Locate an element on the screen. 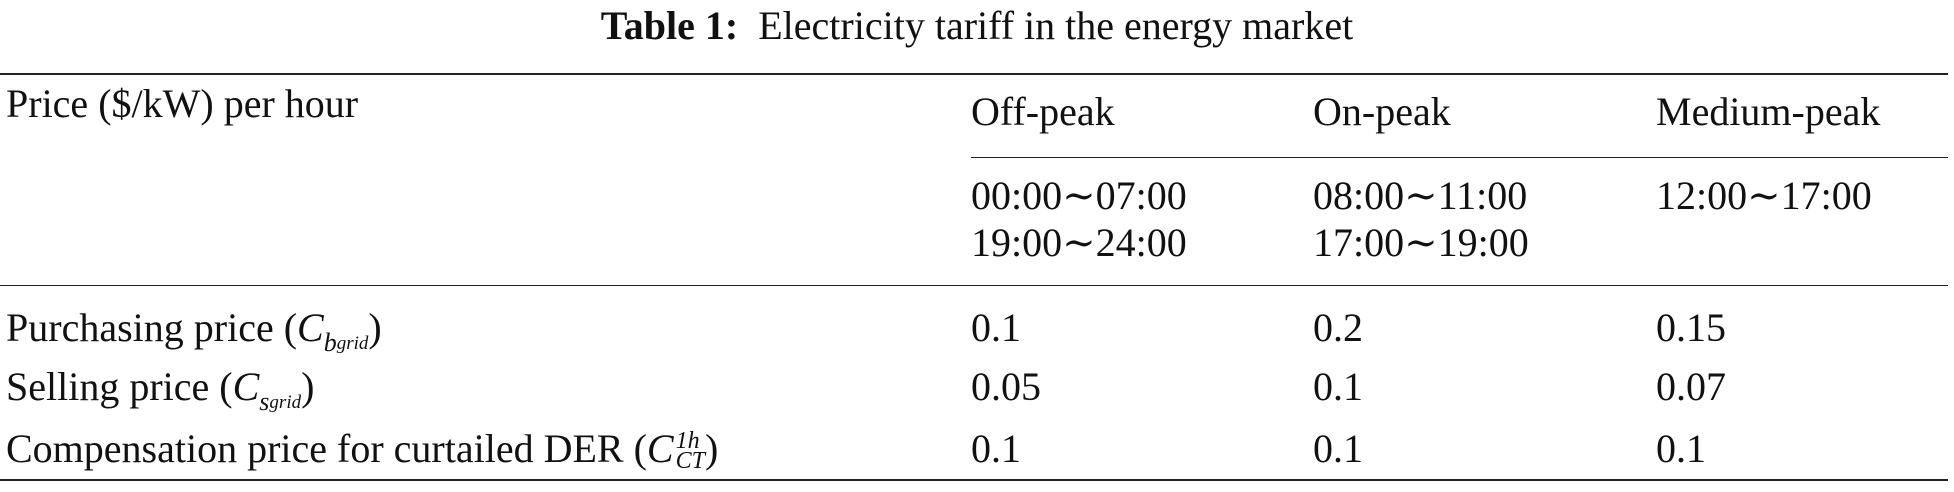 This screenshot has height=492, width=1954. period: 19:00∼24:00 is located at coordinates (1079, 242).